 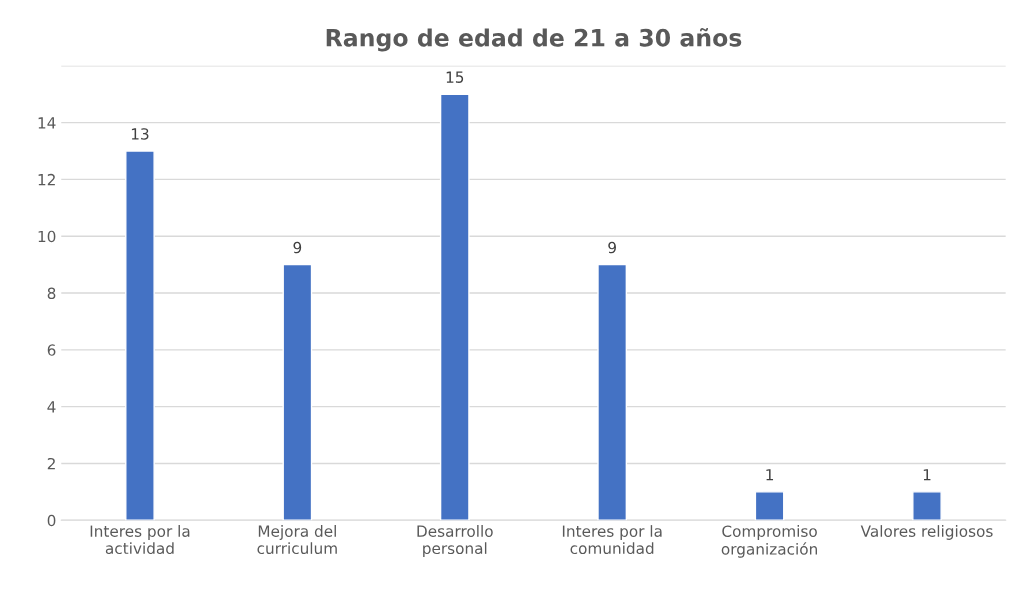 What do you see at coordinates (140, 540) in the screenshot?
I see `x-tick-label: Interes por la actividad` at bounding box center [140, 540].